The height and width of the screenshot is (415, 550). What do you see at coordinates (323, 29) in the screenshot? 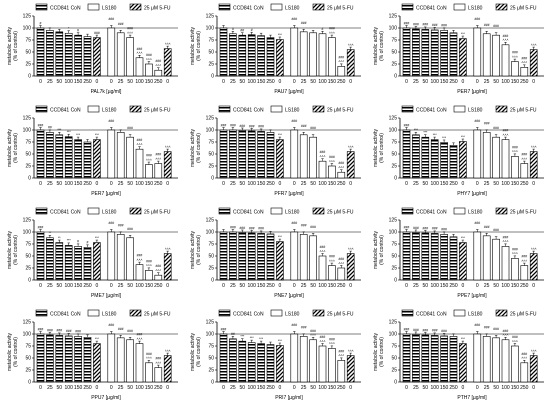
I see `significance-mark: #` at bounding box center [323, 29].